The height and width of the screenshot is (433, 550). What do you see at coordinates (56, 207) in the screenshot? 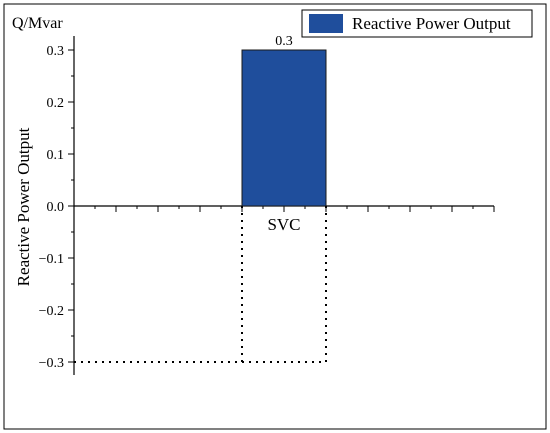
I see `y-tick-label: 0.0` at bounding box center [56, 207].